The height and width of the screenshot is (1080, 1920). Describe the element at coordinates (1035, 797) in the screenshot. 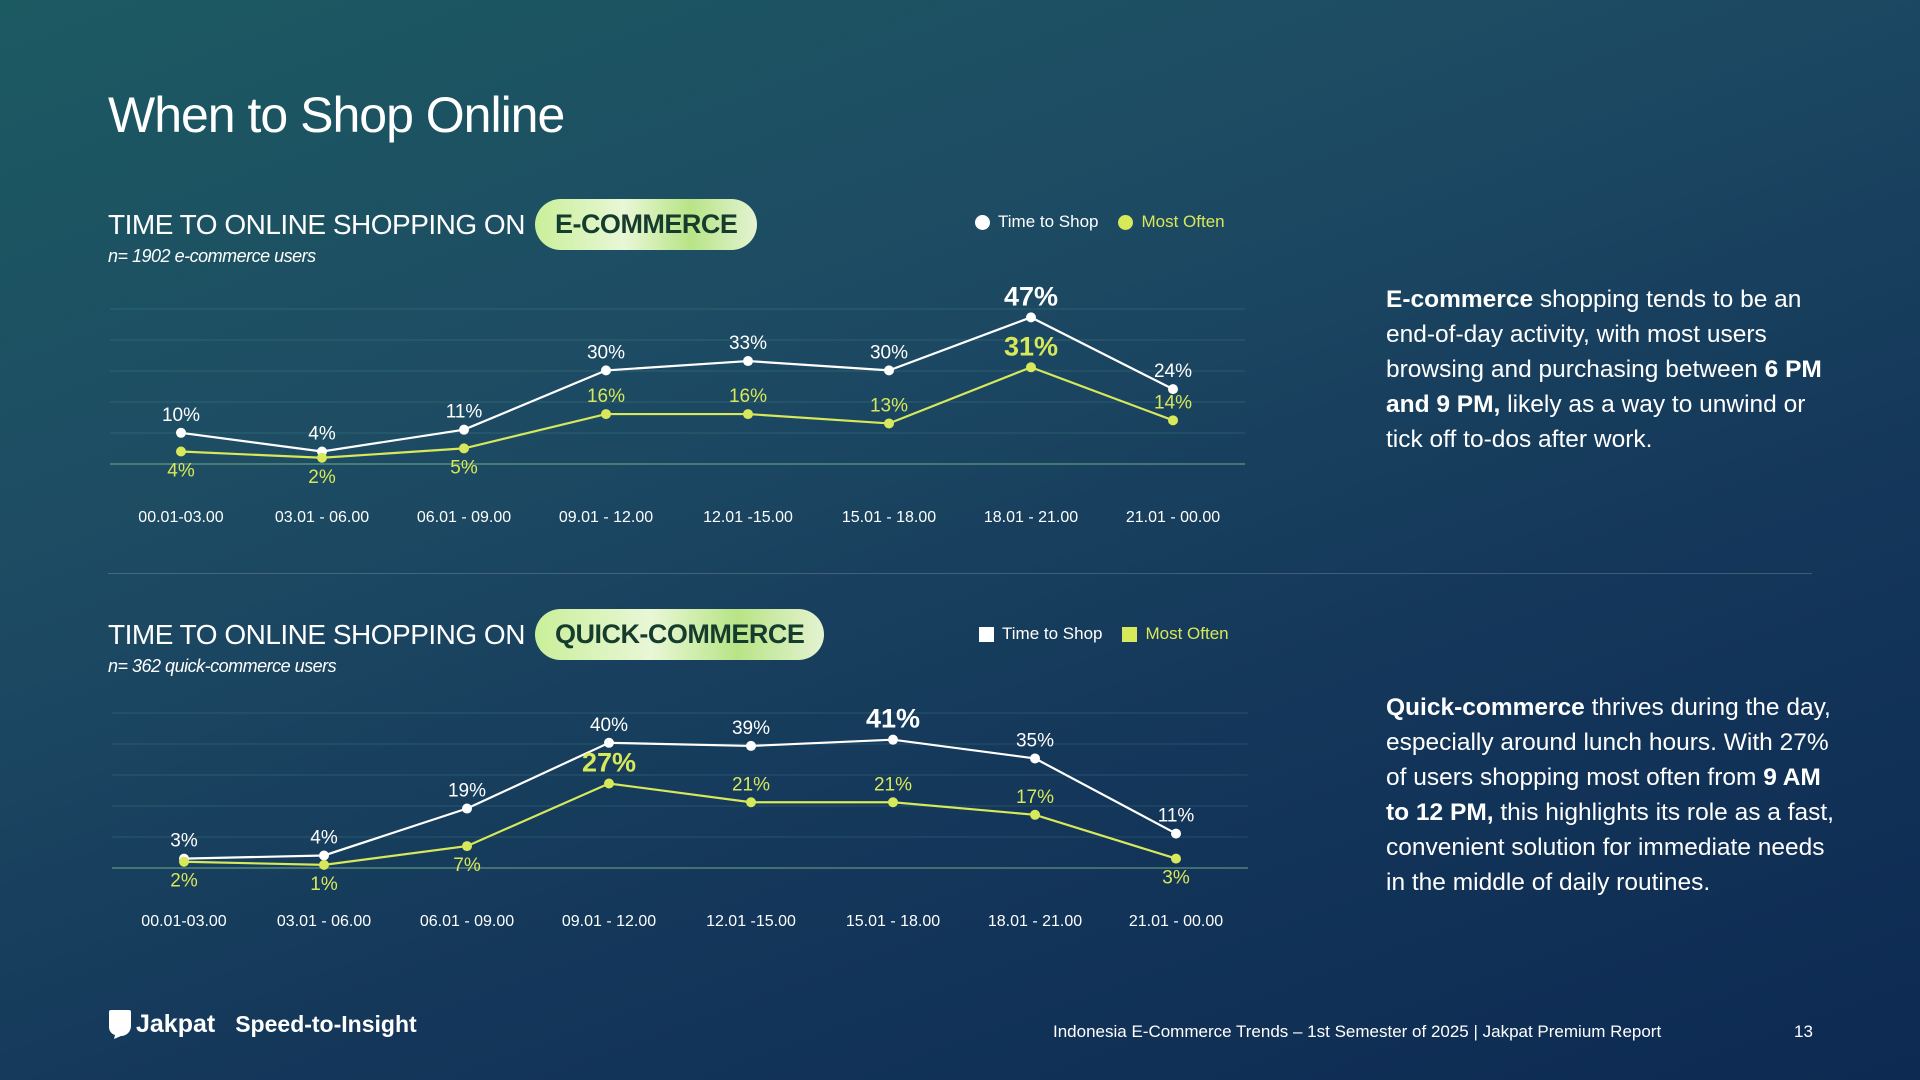

I see `data-label: 17%` at that location.